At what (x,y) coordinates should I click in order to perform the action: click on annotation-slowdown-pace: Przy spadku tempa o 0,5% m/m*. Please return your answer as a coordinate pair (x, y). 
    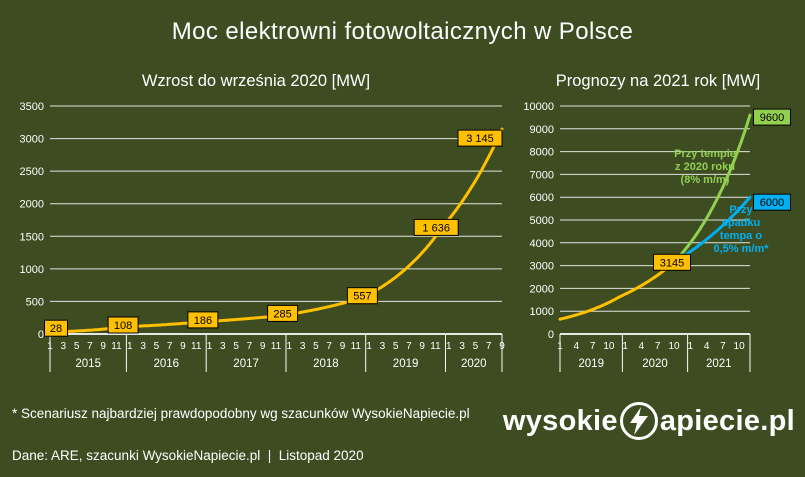
    Looking at the image, I should click on (741, 229).